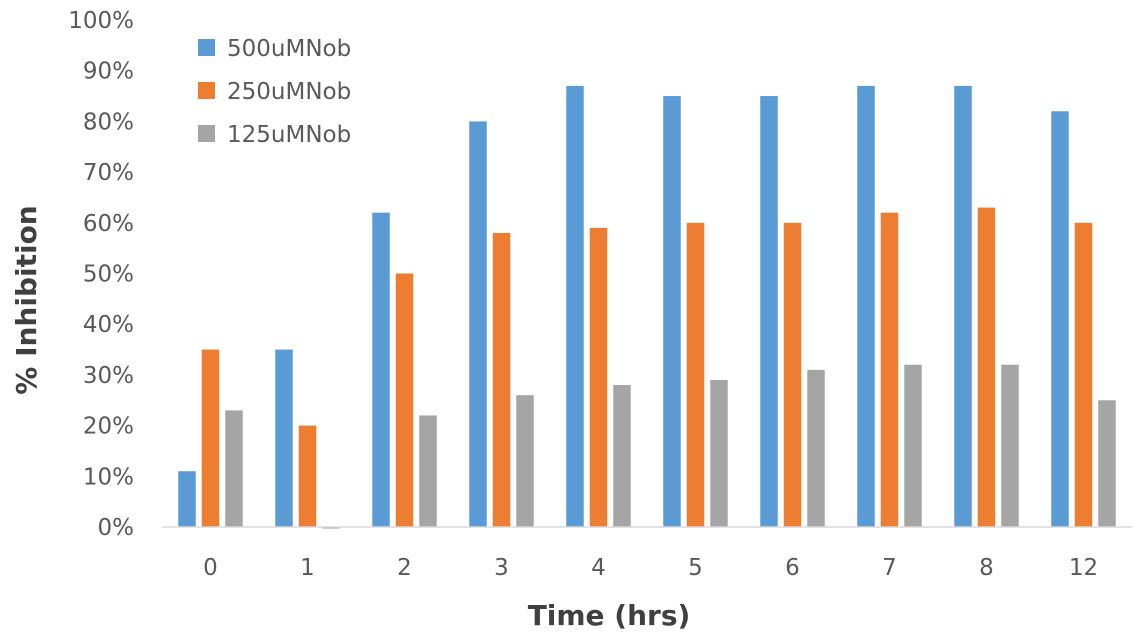  What do you see at coordinates (108, 376) in the screenshot?
I see `y-tick-label: 30%` at bounding box center [108, 376].